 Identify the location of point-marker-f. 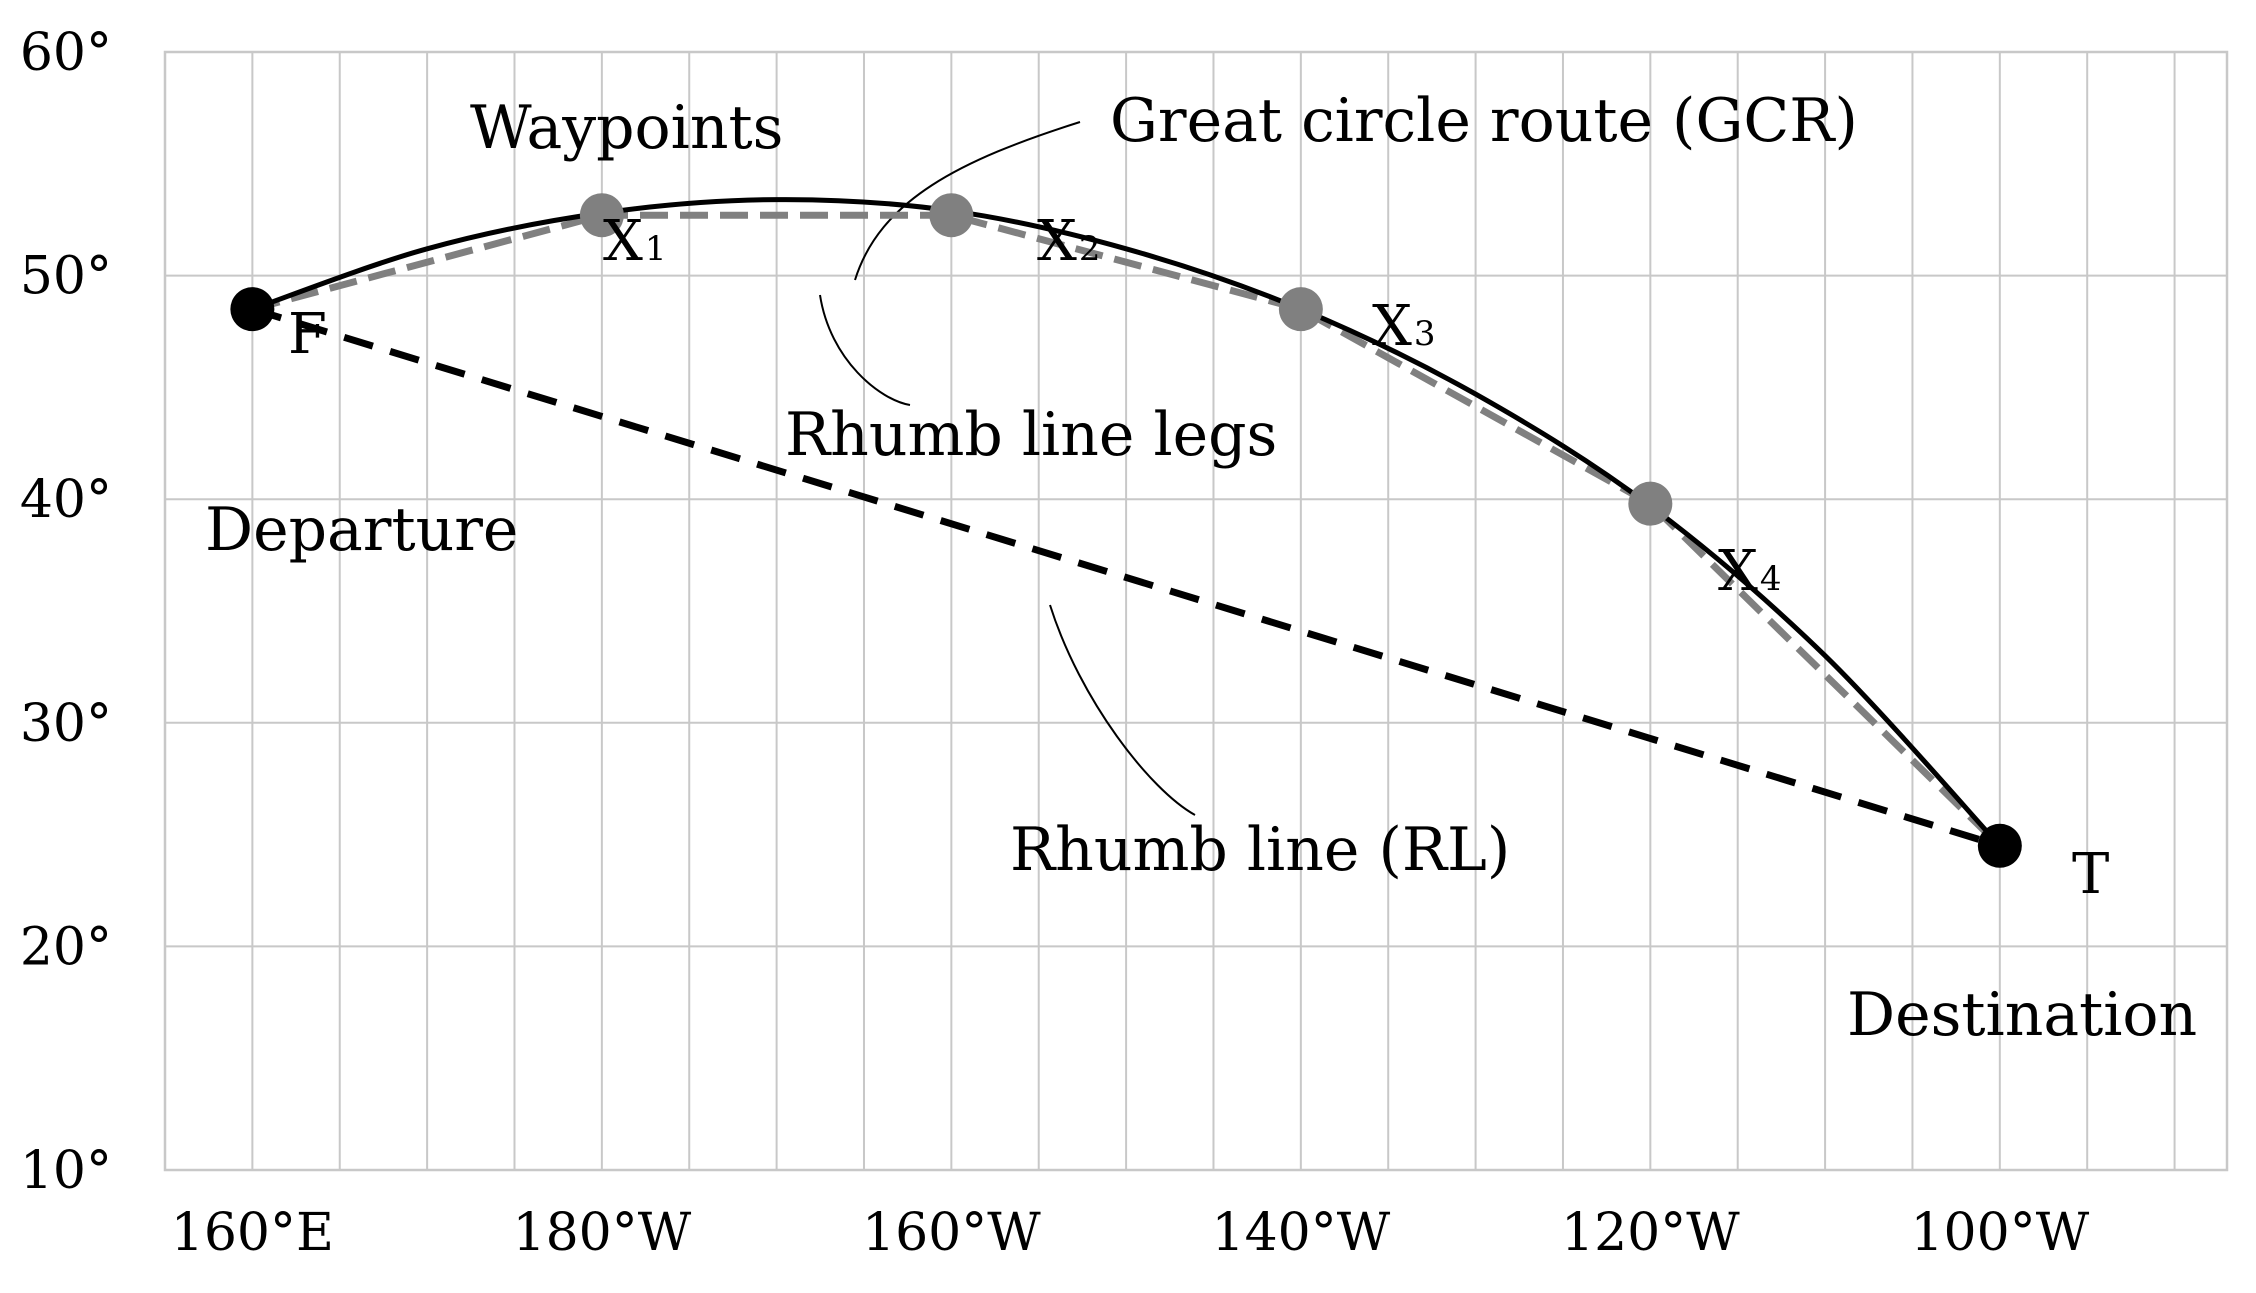
(252, 309).